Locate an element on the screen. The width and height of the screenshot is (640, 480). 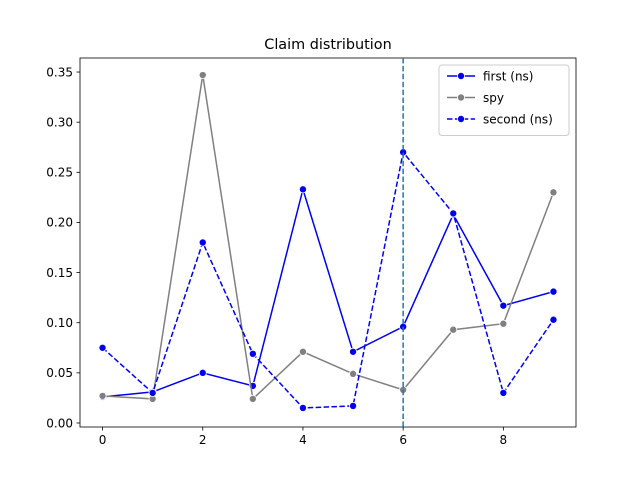
y-tick-label: 0.25 is located at coordinates (59, 173).